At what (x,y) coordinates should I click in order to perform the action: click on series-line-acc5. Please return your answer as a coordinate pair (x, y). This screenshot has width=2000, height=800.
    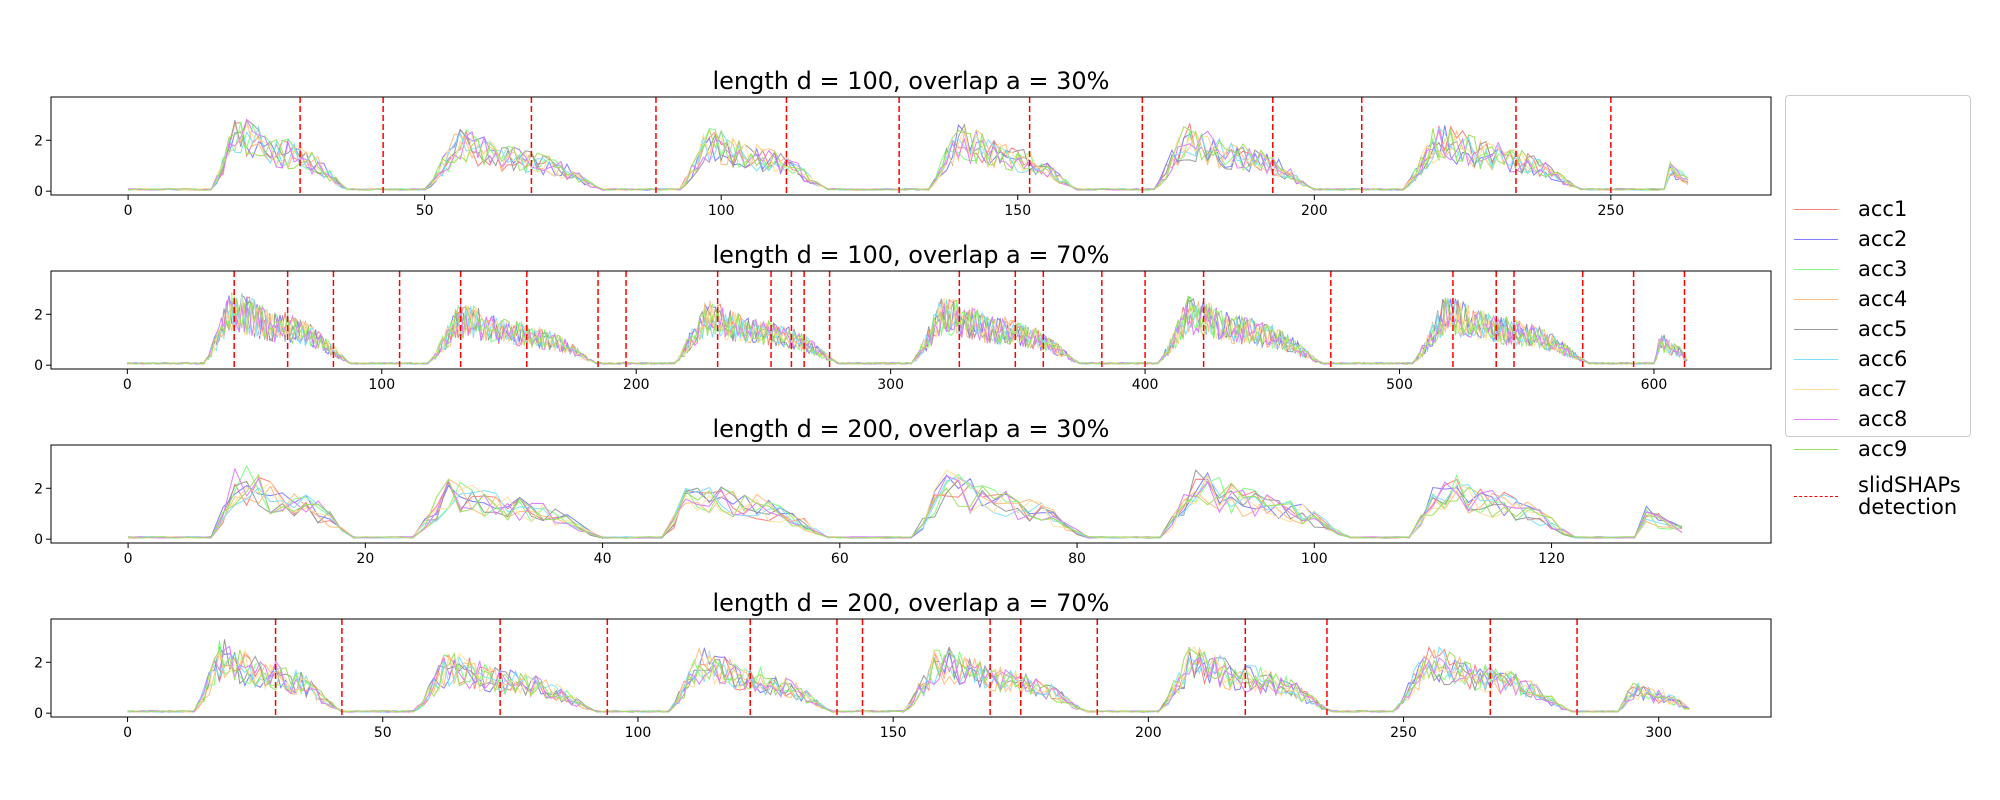
    Looking at the image, I should click on (905, 504).